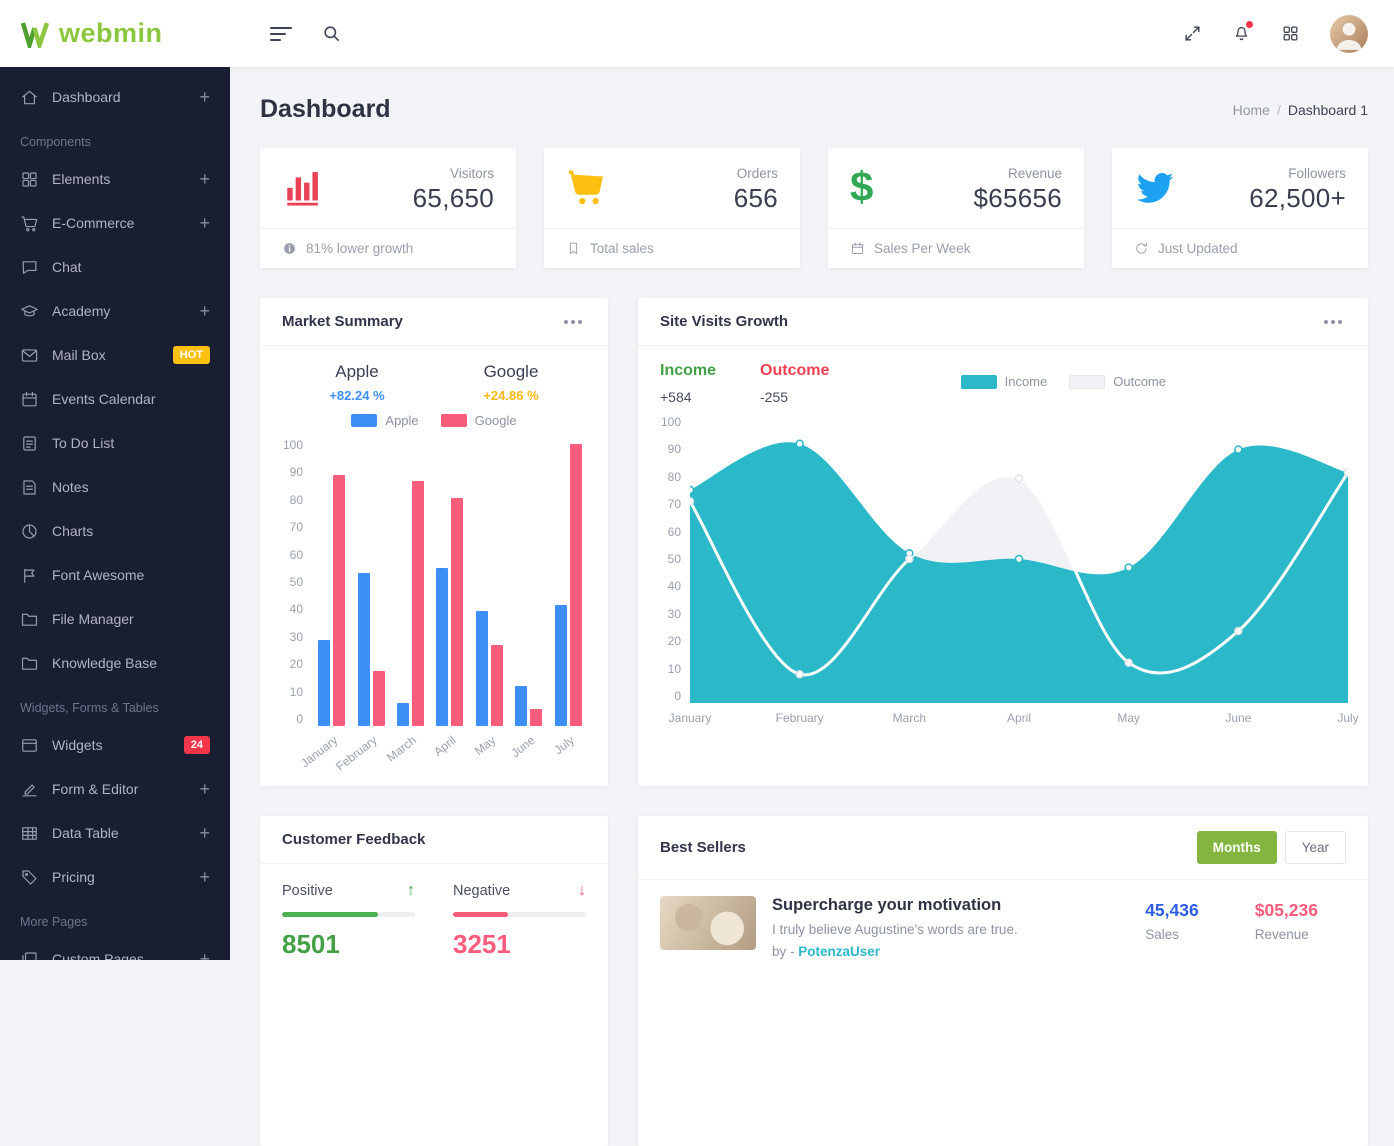 This screenshot has height=1146, width=1394. I want to click on sidebar-item-file-manager: File Manager, so click(115, 619).